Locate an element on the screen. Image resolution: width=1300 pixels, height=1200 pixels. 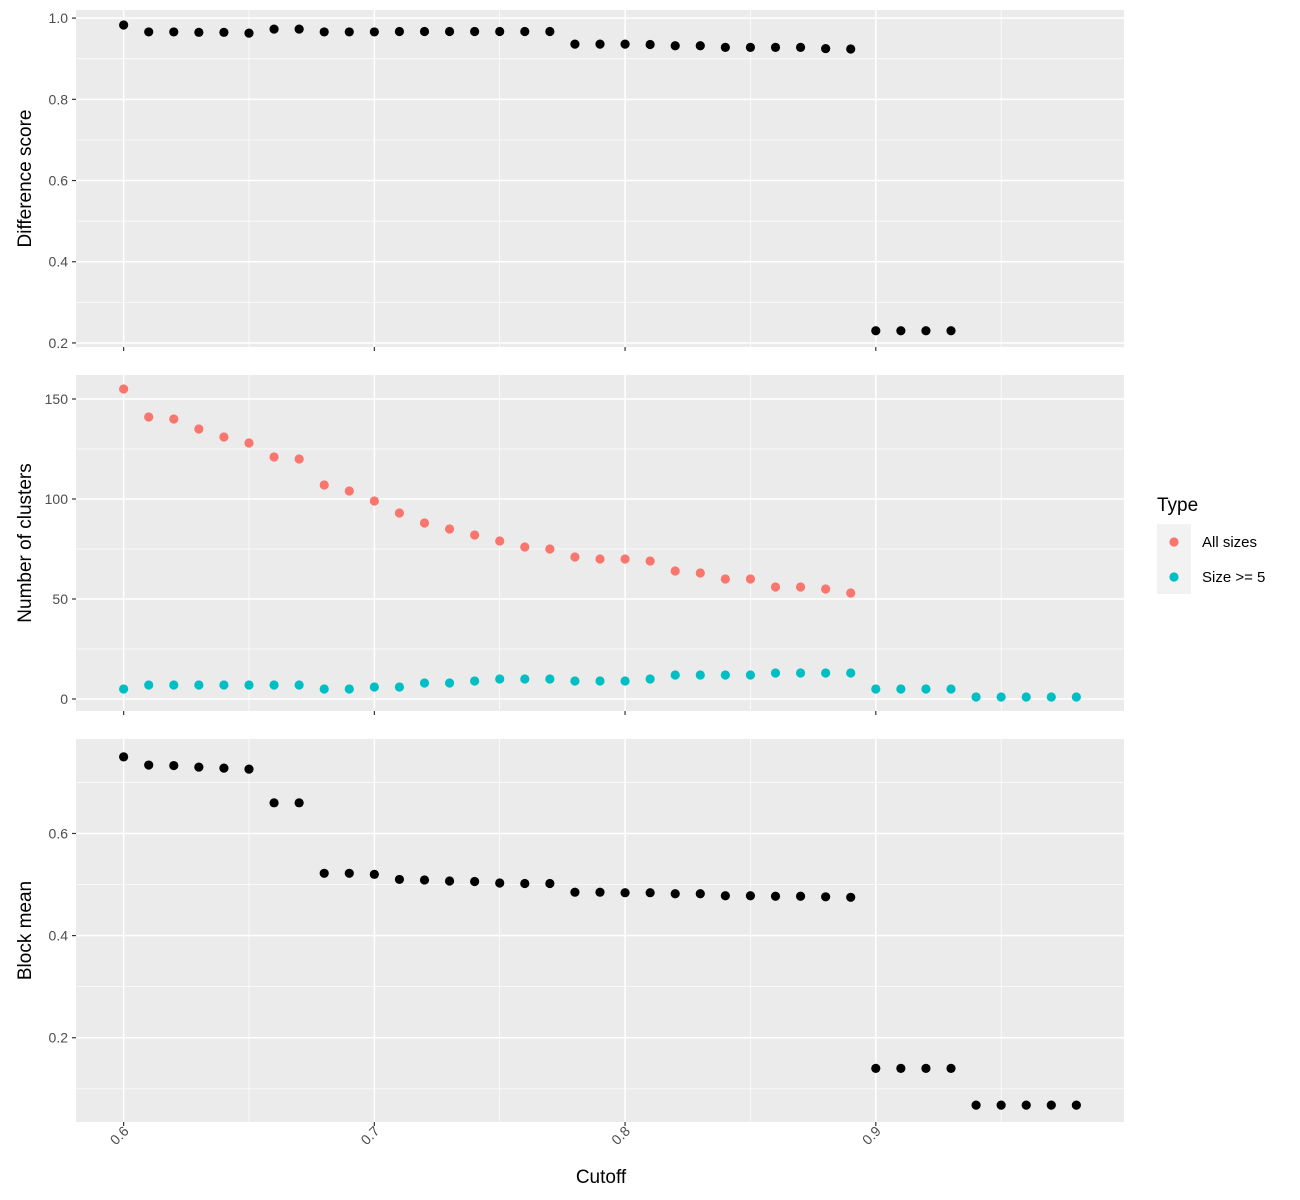
x-axis-title: Cutoff is located at coordinates (601, 1177).